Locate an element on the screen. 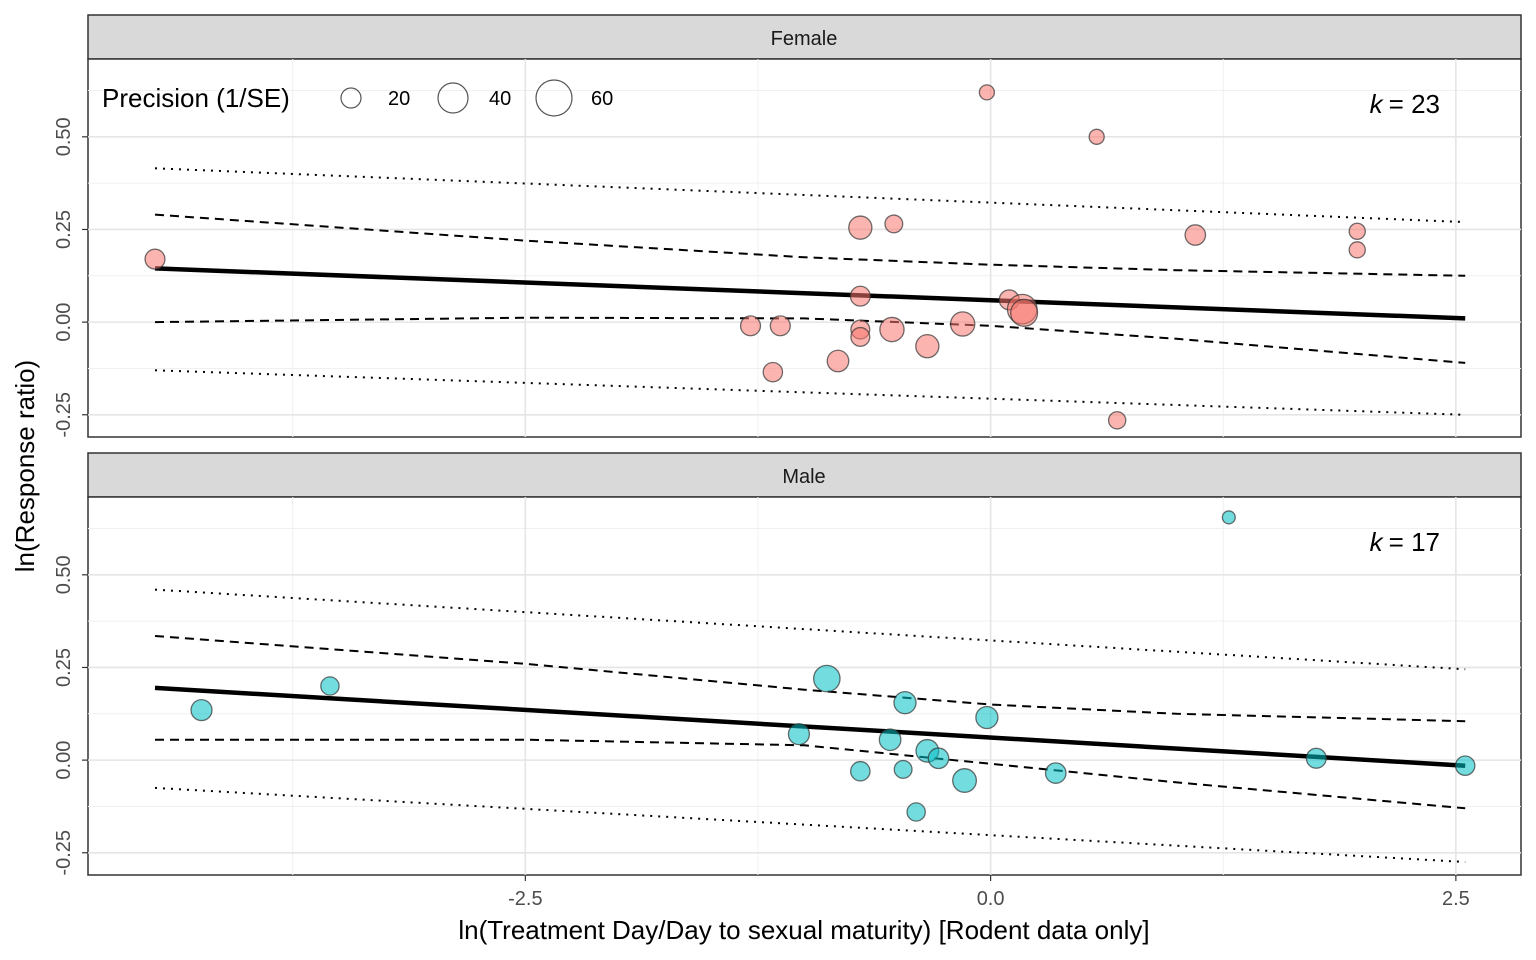 The width and height of the screenshot is (1536, 960). y-axis-female: -0.25 0.00 0.25 0.50 is located at coordinates (70, 277).